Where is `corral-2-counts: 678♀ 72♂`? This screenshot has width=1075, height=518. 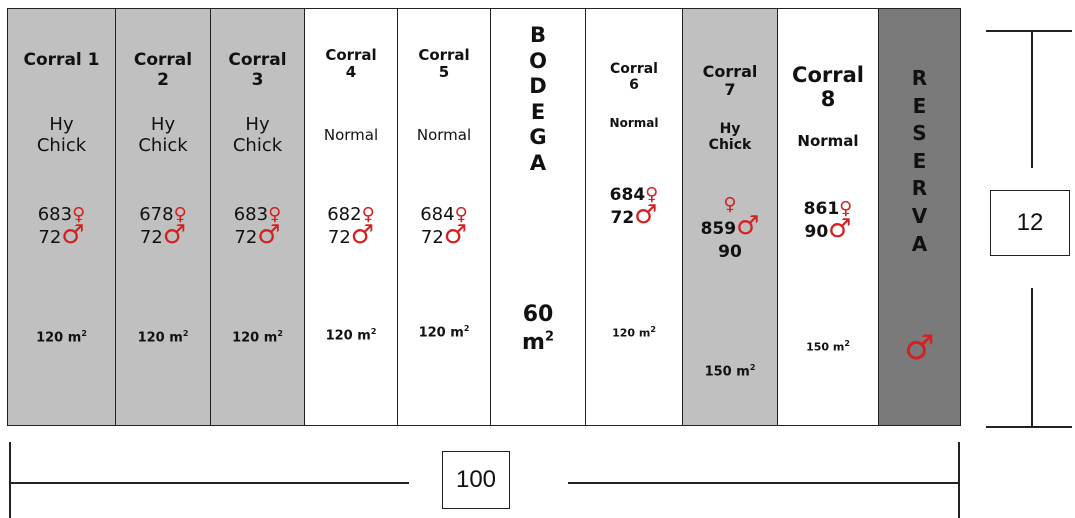 corral-2-counts: 678♀ 72♂ is located at coordinates (163, 227).